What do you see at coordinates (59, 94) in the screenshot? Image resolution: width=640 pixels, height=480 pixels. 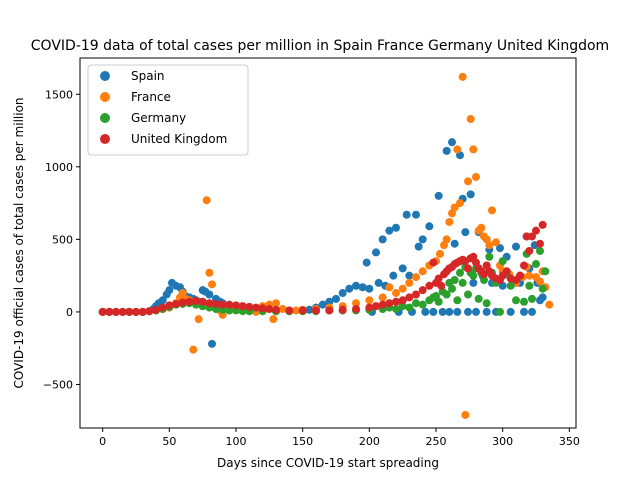 I see `y-tick-label: 1500` at bounding box center [59, 94].